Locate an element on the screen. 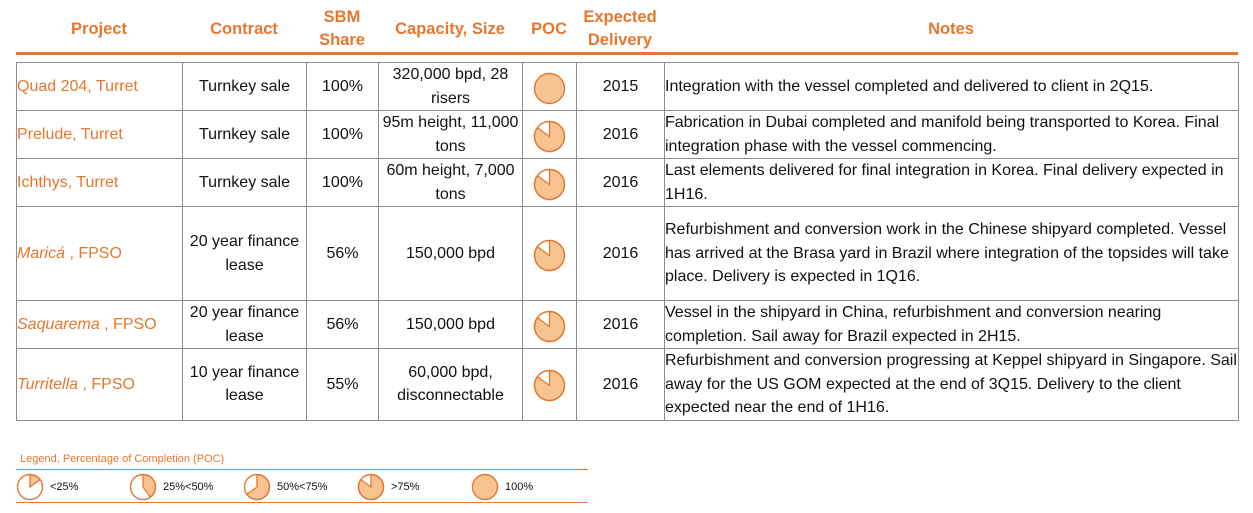 This screenshot has height=513, width=1253. project-cell: Prelude, Turret is located at coordinates (99, 134).